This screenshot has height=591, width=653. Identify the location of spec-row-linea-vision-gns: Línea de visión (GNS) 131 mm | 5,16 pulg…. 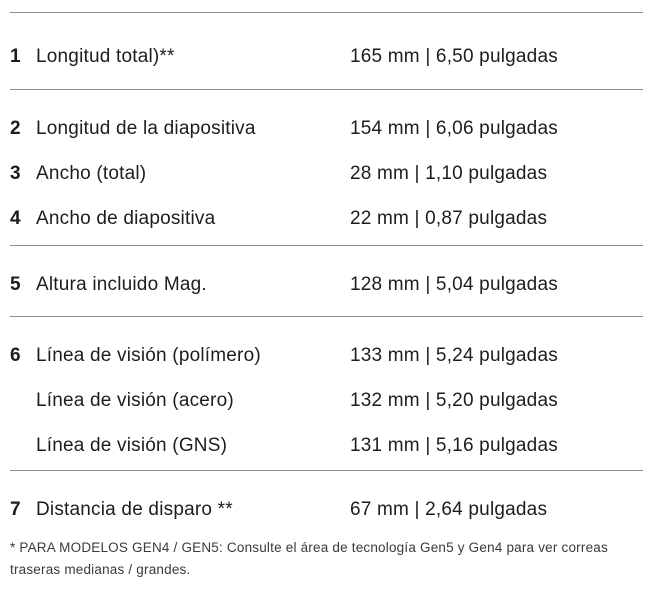
(326, 445).